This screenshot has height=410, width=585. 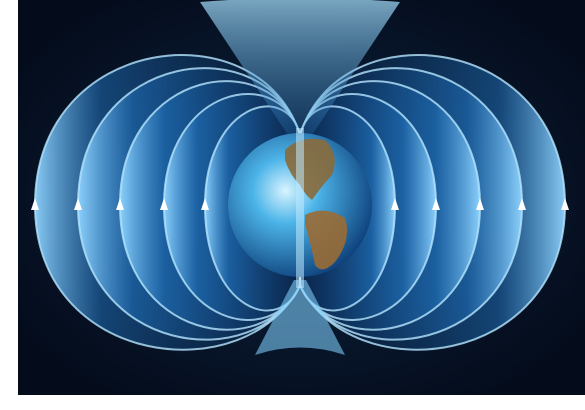 What do you see at coordinates (326, 240) in the screenshot?
I see `continent` at bounding box center [326, 240].